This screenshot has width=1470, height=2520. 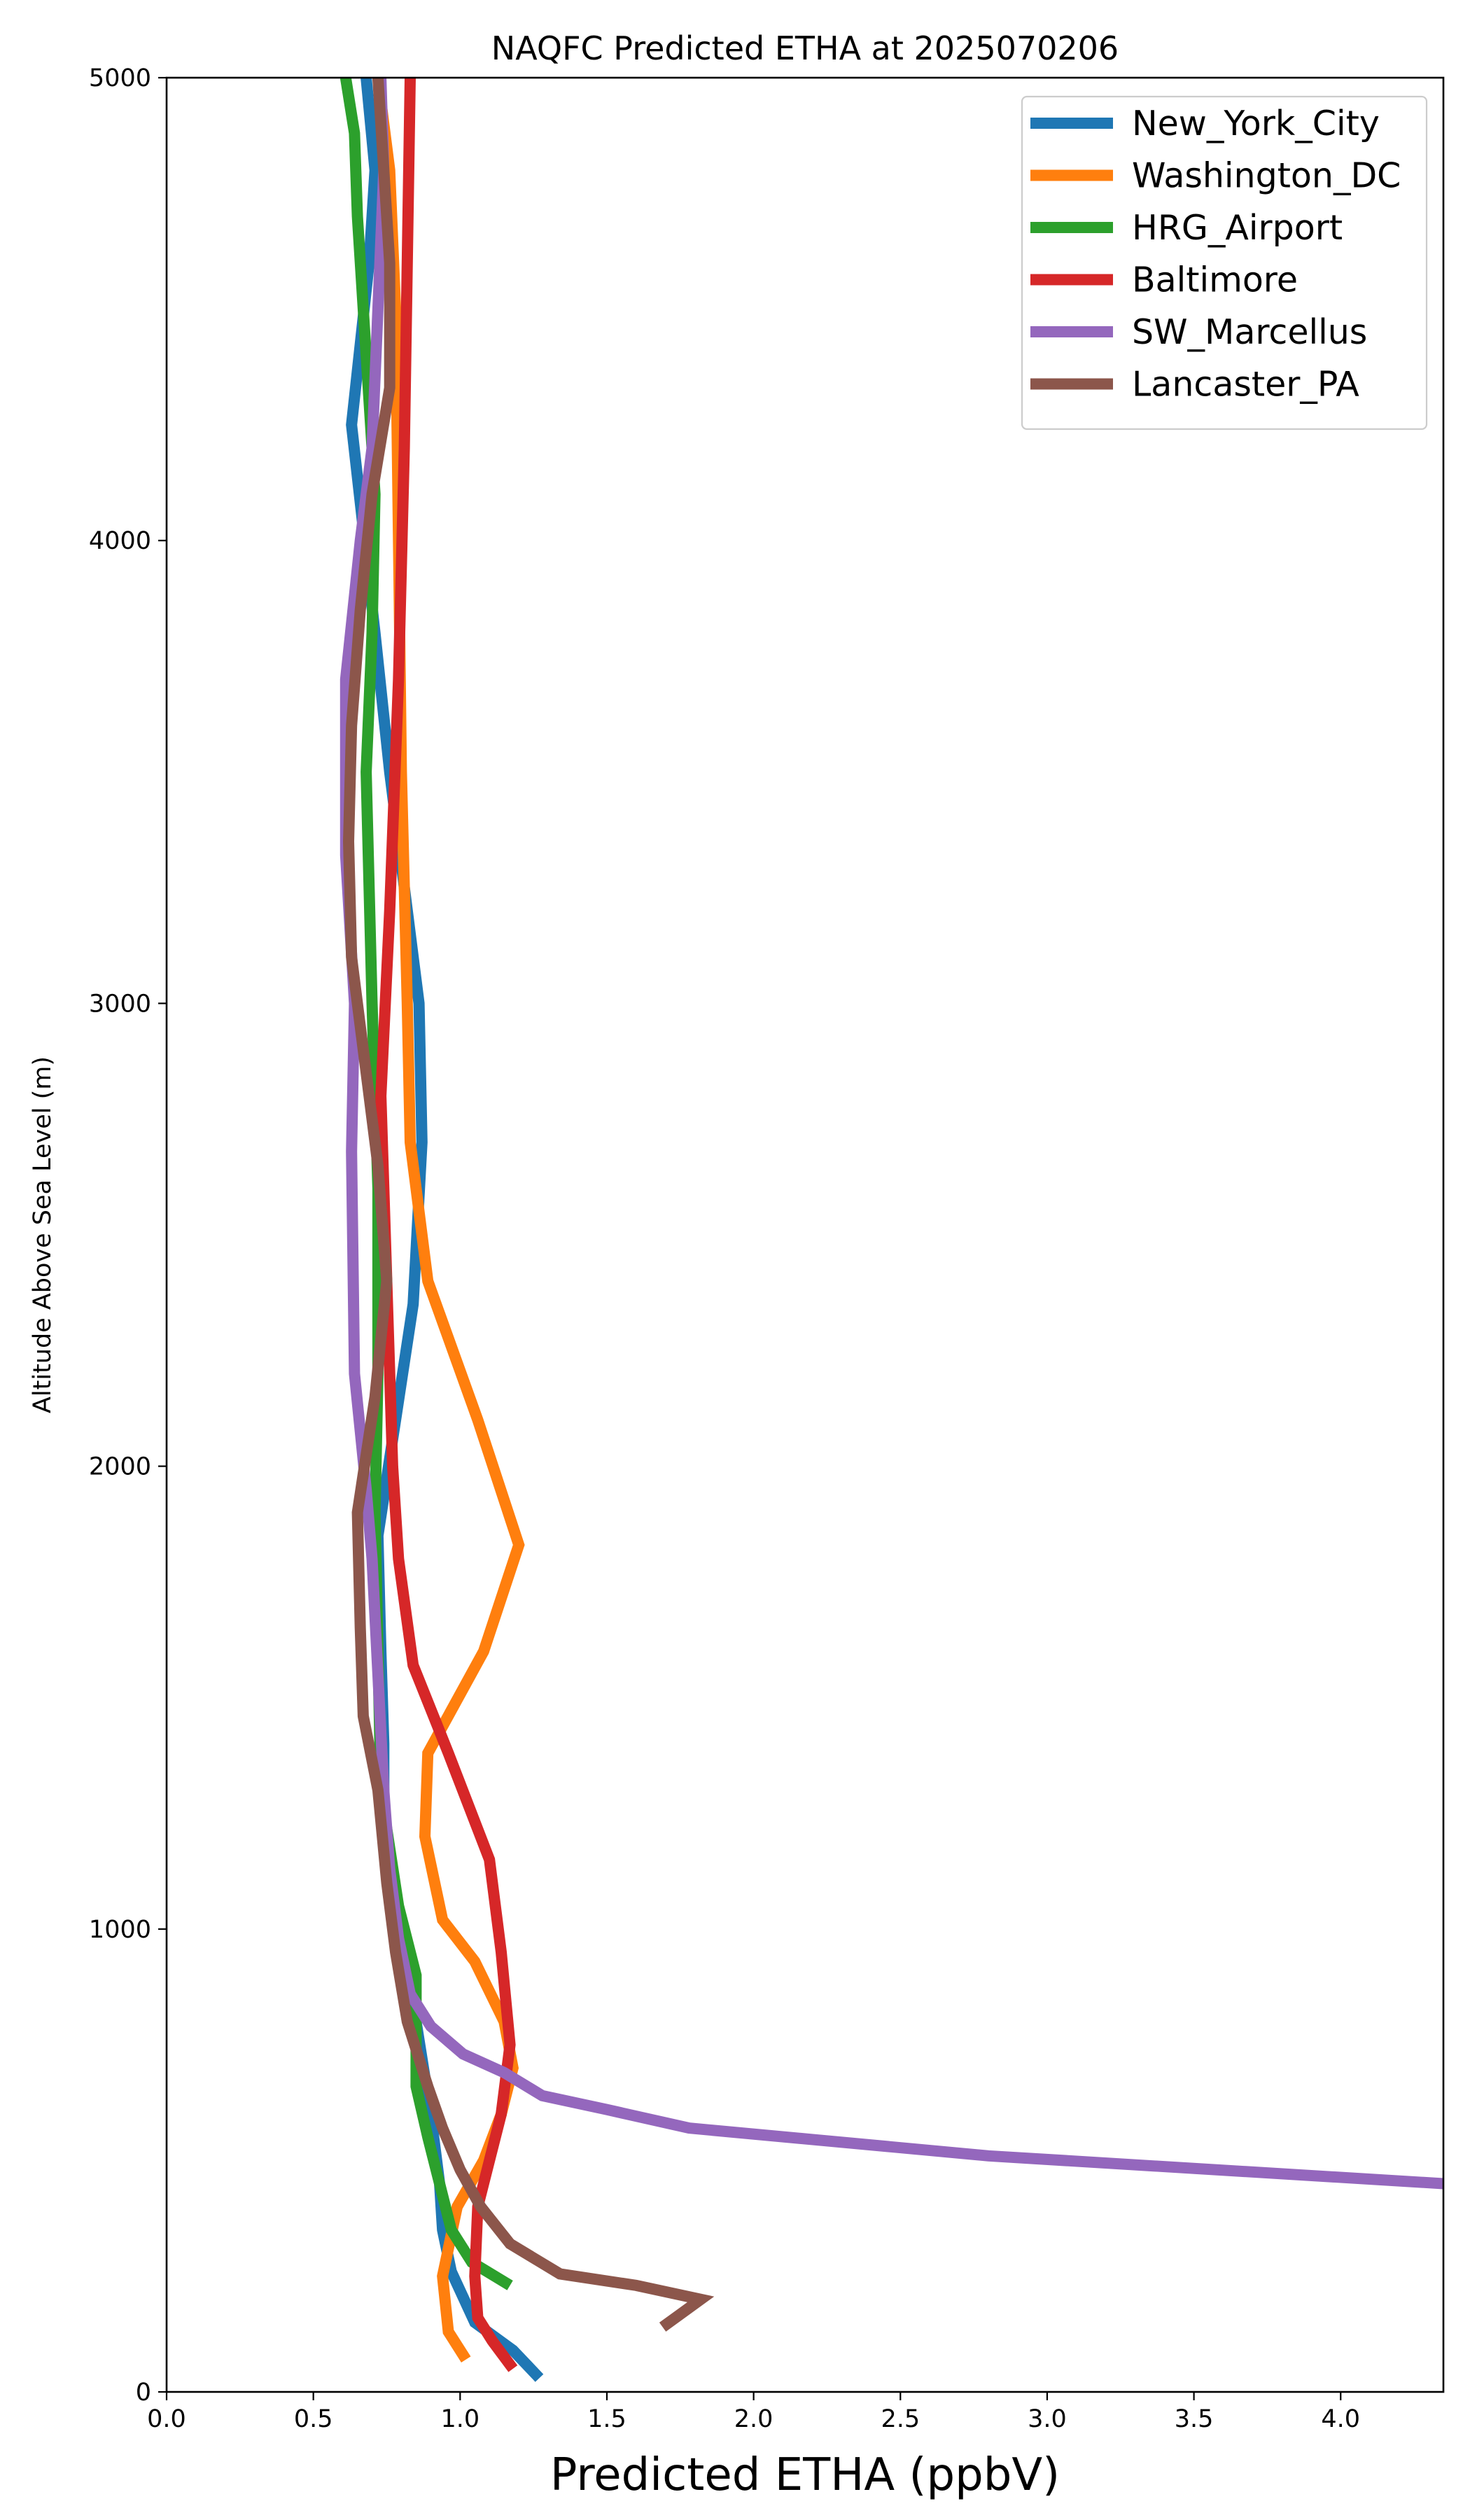 What do you see at coordinates (1340, 2419) in the screenshot?
I see `x-tick-label: 4.0` at bounding box center [1340, 2419].